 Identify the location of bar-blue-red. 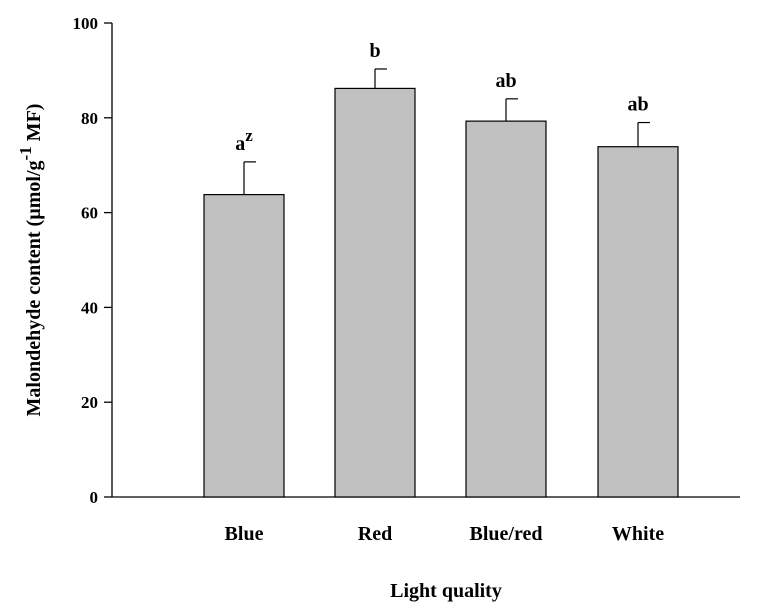
(506, 309).